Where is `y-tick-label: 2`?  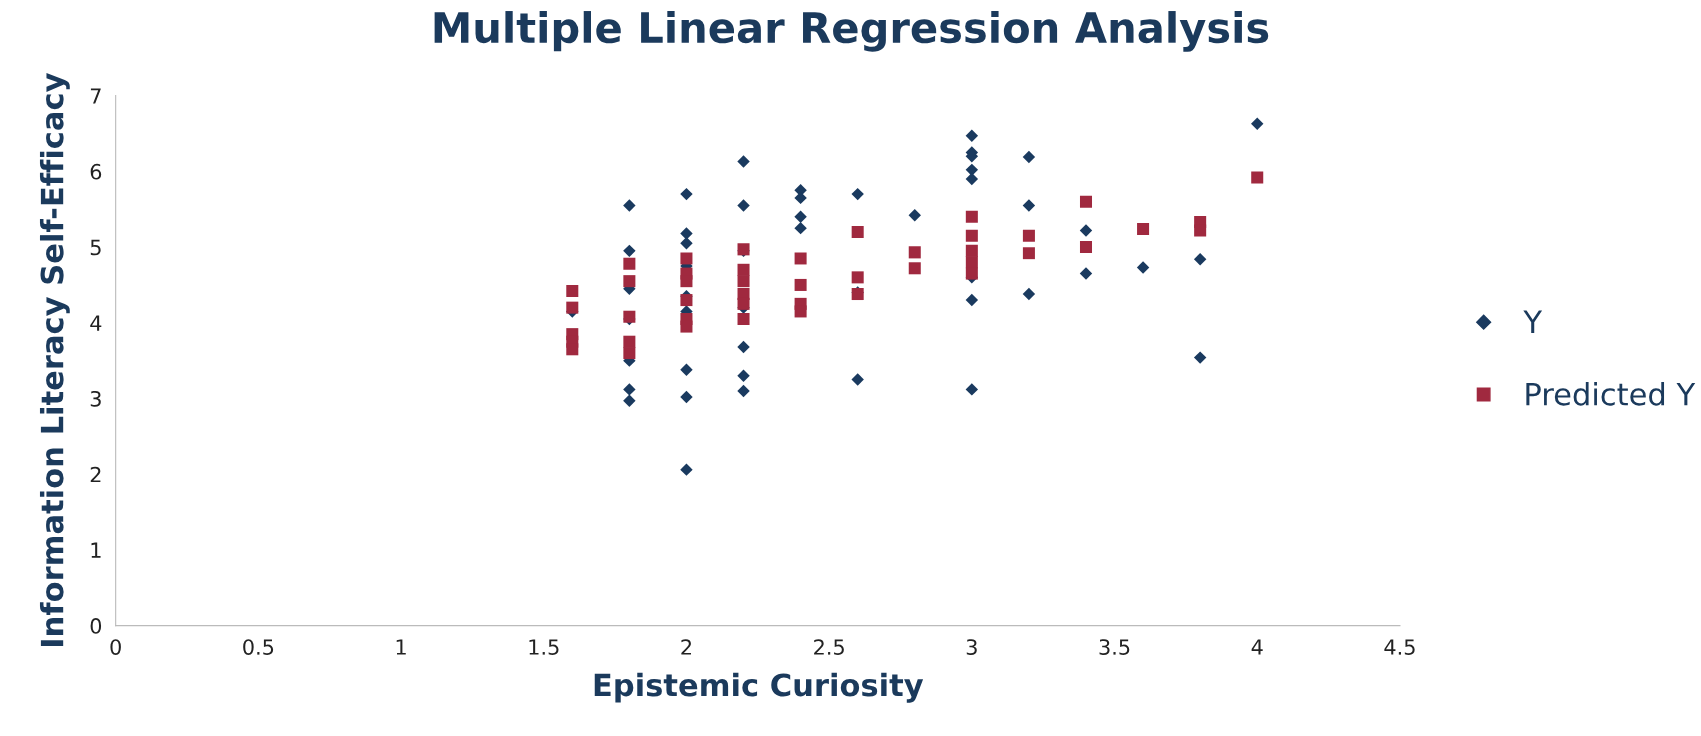
y-tick-label: 2 is located at coordinates (95, 474).